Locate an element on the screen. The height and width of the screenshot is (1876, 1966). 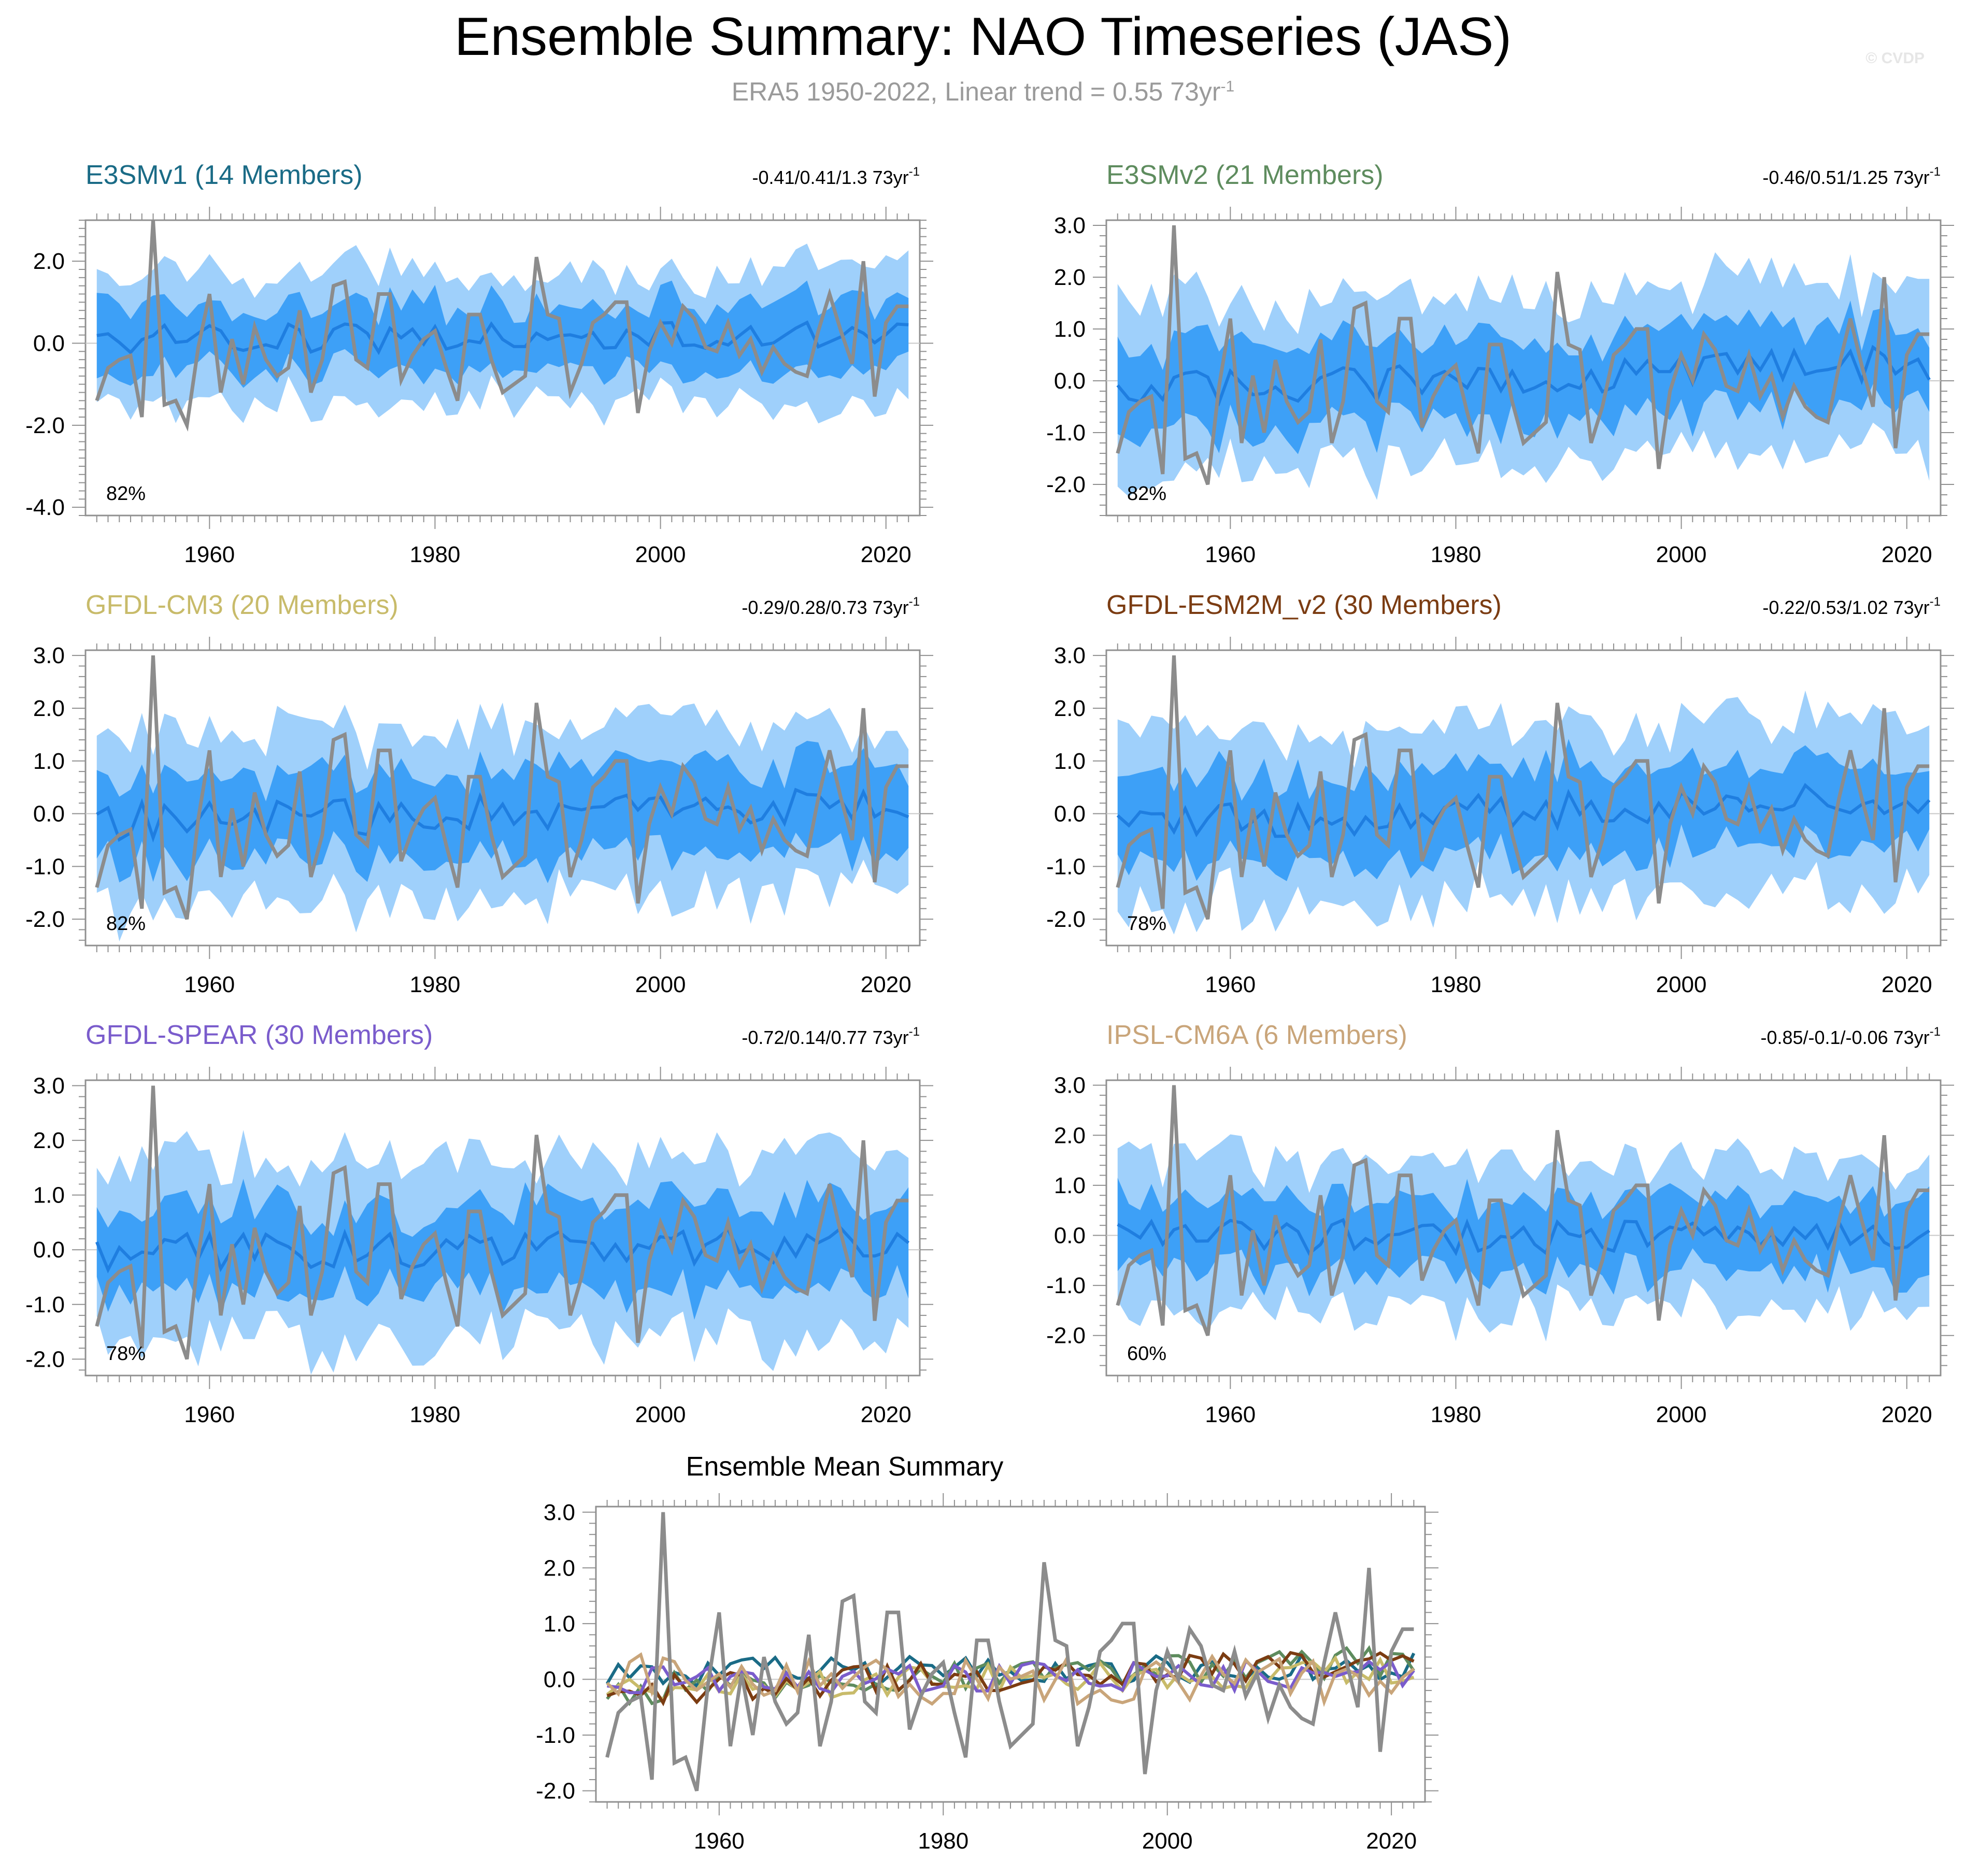
panel-title: E3SMv2 (21 Members) is located at coordinates (1245, 175).